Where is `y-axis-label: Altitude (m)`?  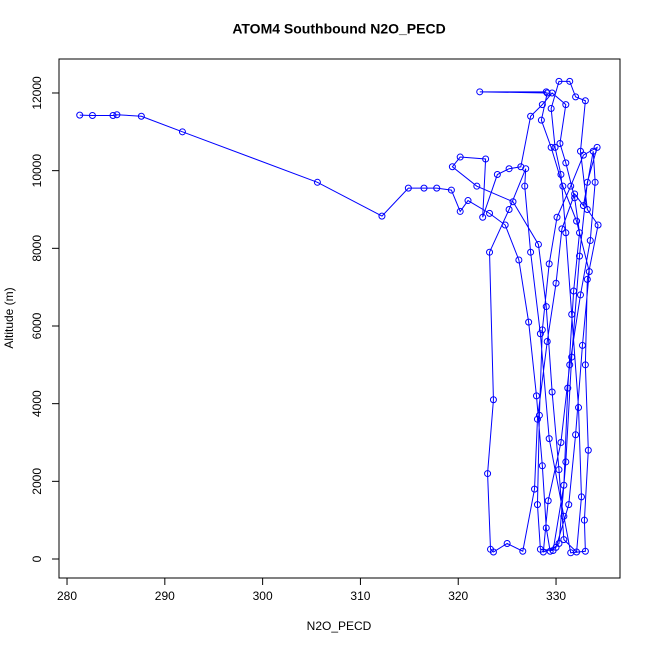 y-axis-label: Altitude (m) is located at coordinates (9, 317).